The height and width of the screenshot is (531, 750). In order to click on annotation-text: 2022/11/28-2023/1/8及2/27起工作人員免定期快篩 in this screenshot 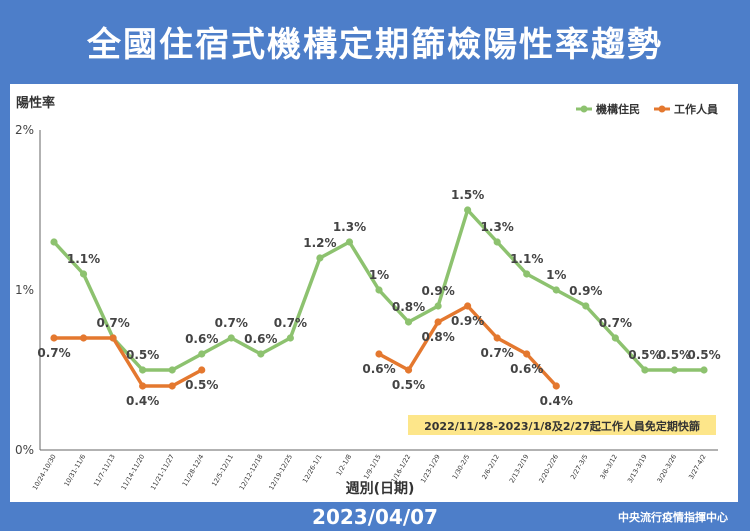, I will do `click(562, 426)`.